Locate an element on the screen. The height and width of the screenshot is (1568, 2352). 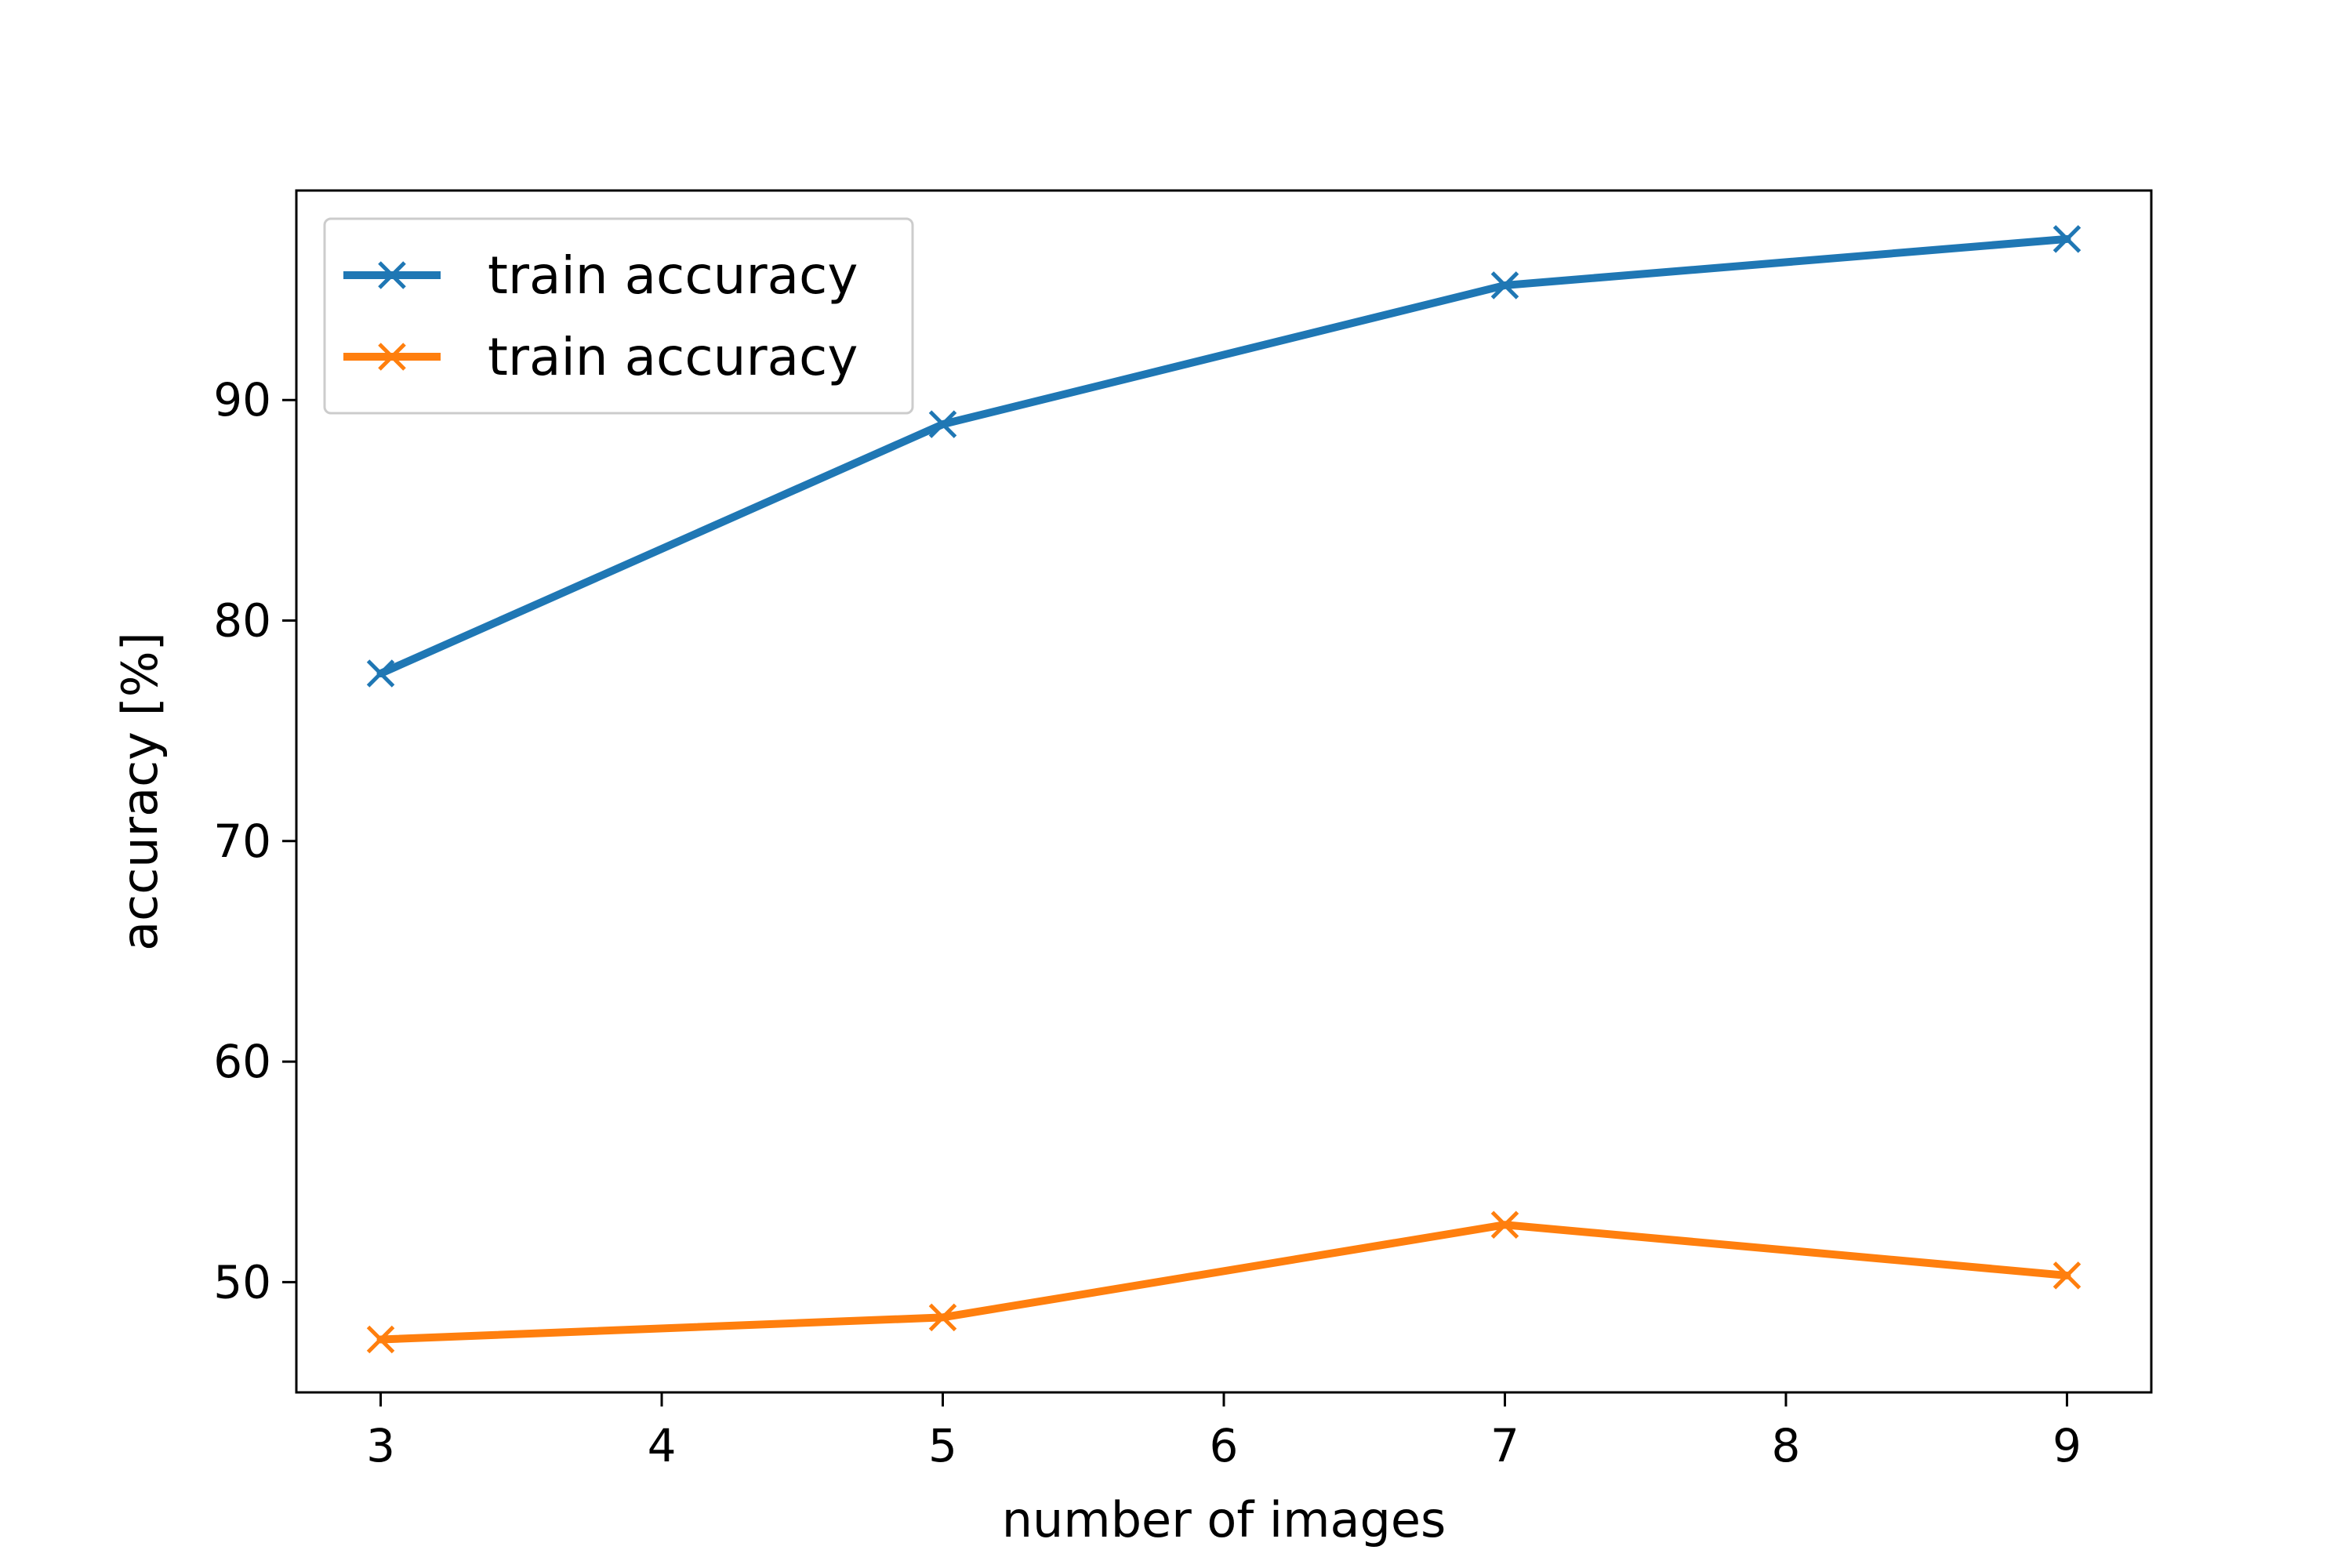
y-axis-ticks: 50 60 70 80 90 is located at coordinates (254, 841).